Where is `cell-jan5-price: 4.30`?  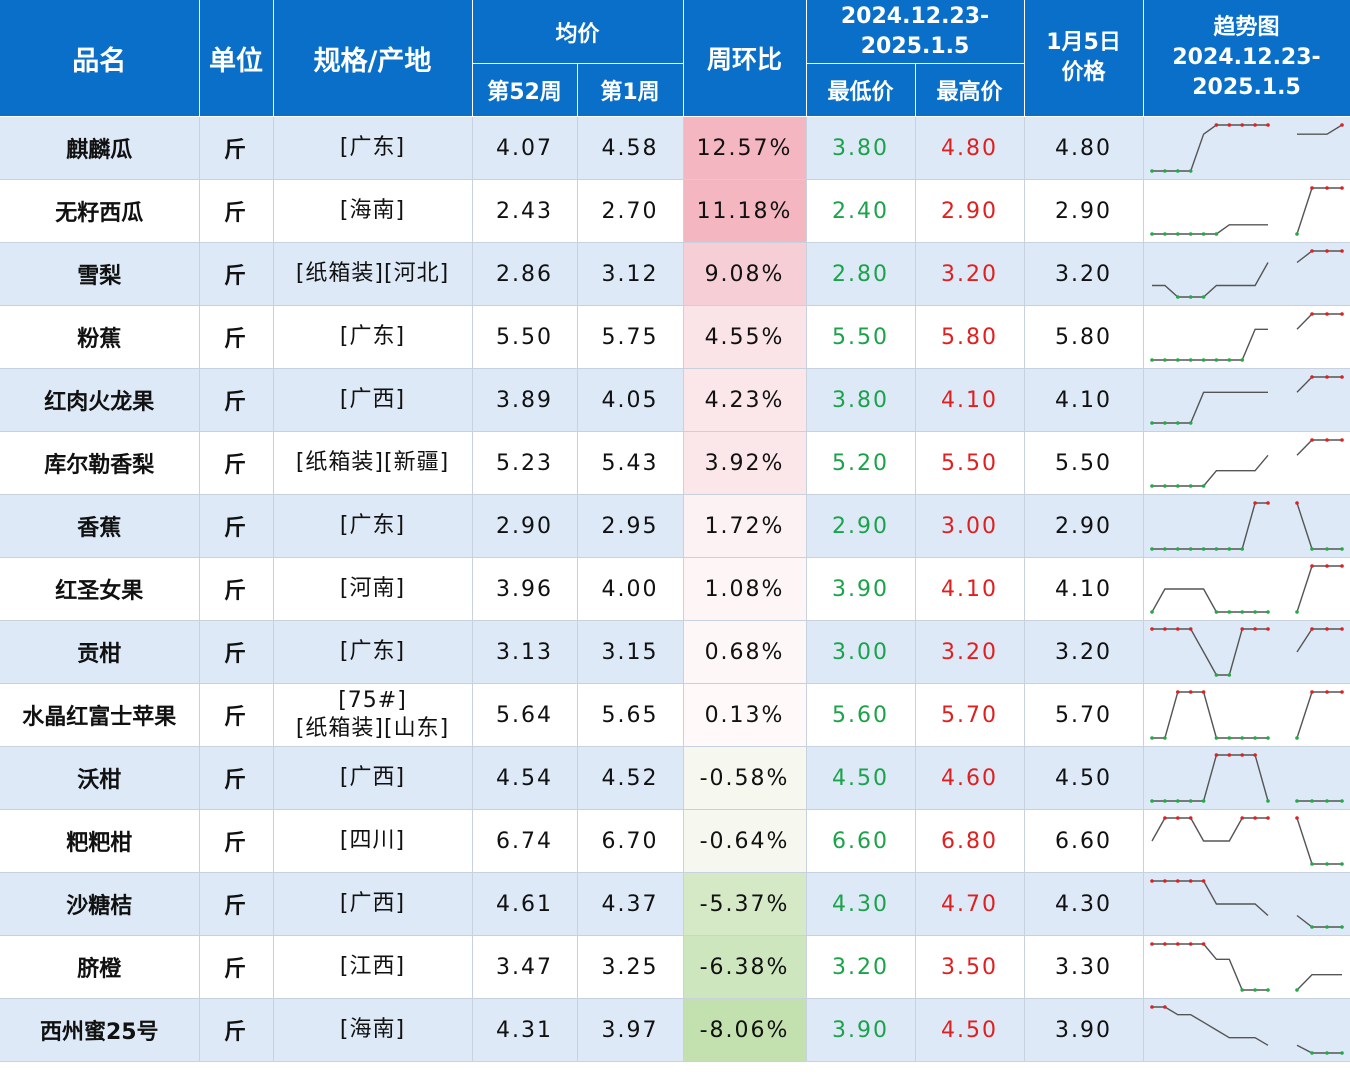 cell-jan5-price: 4.30 is located at coordinates (1084, 904).